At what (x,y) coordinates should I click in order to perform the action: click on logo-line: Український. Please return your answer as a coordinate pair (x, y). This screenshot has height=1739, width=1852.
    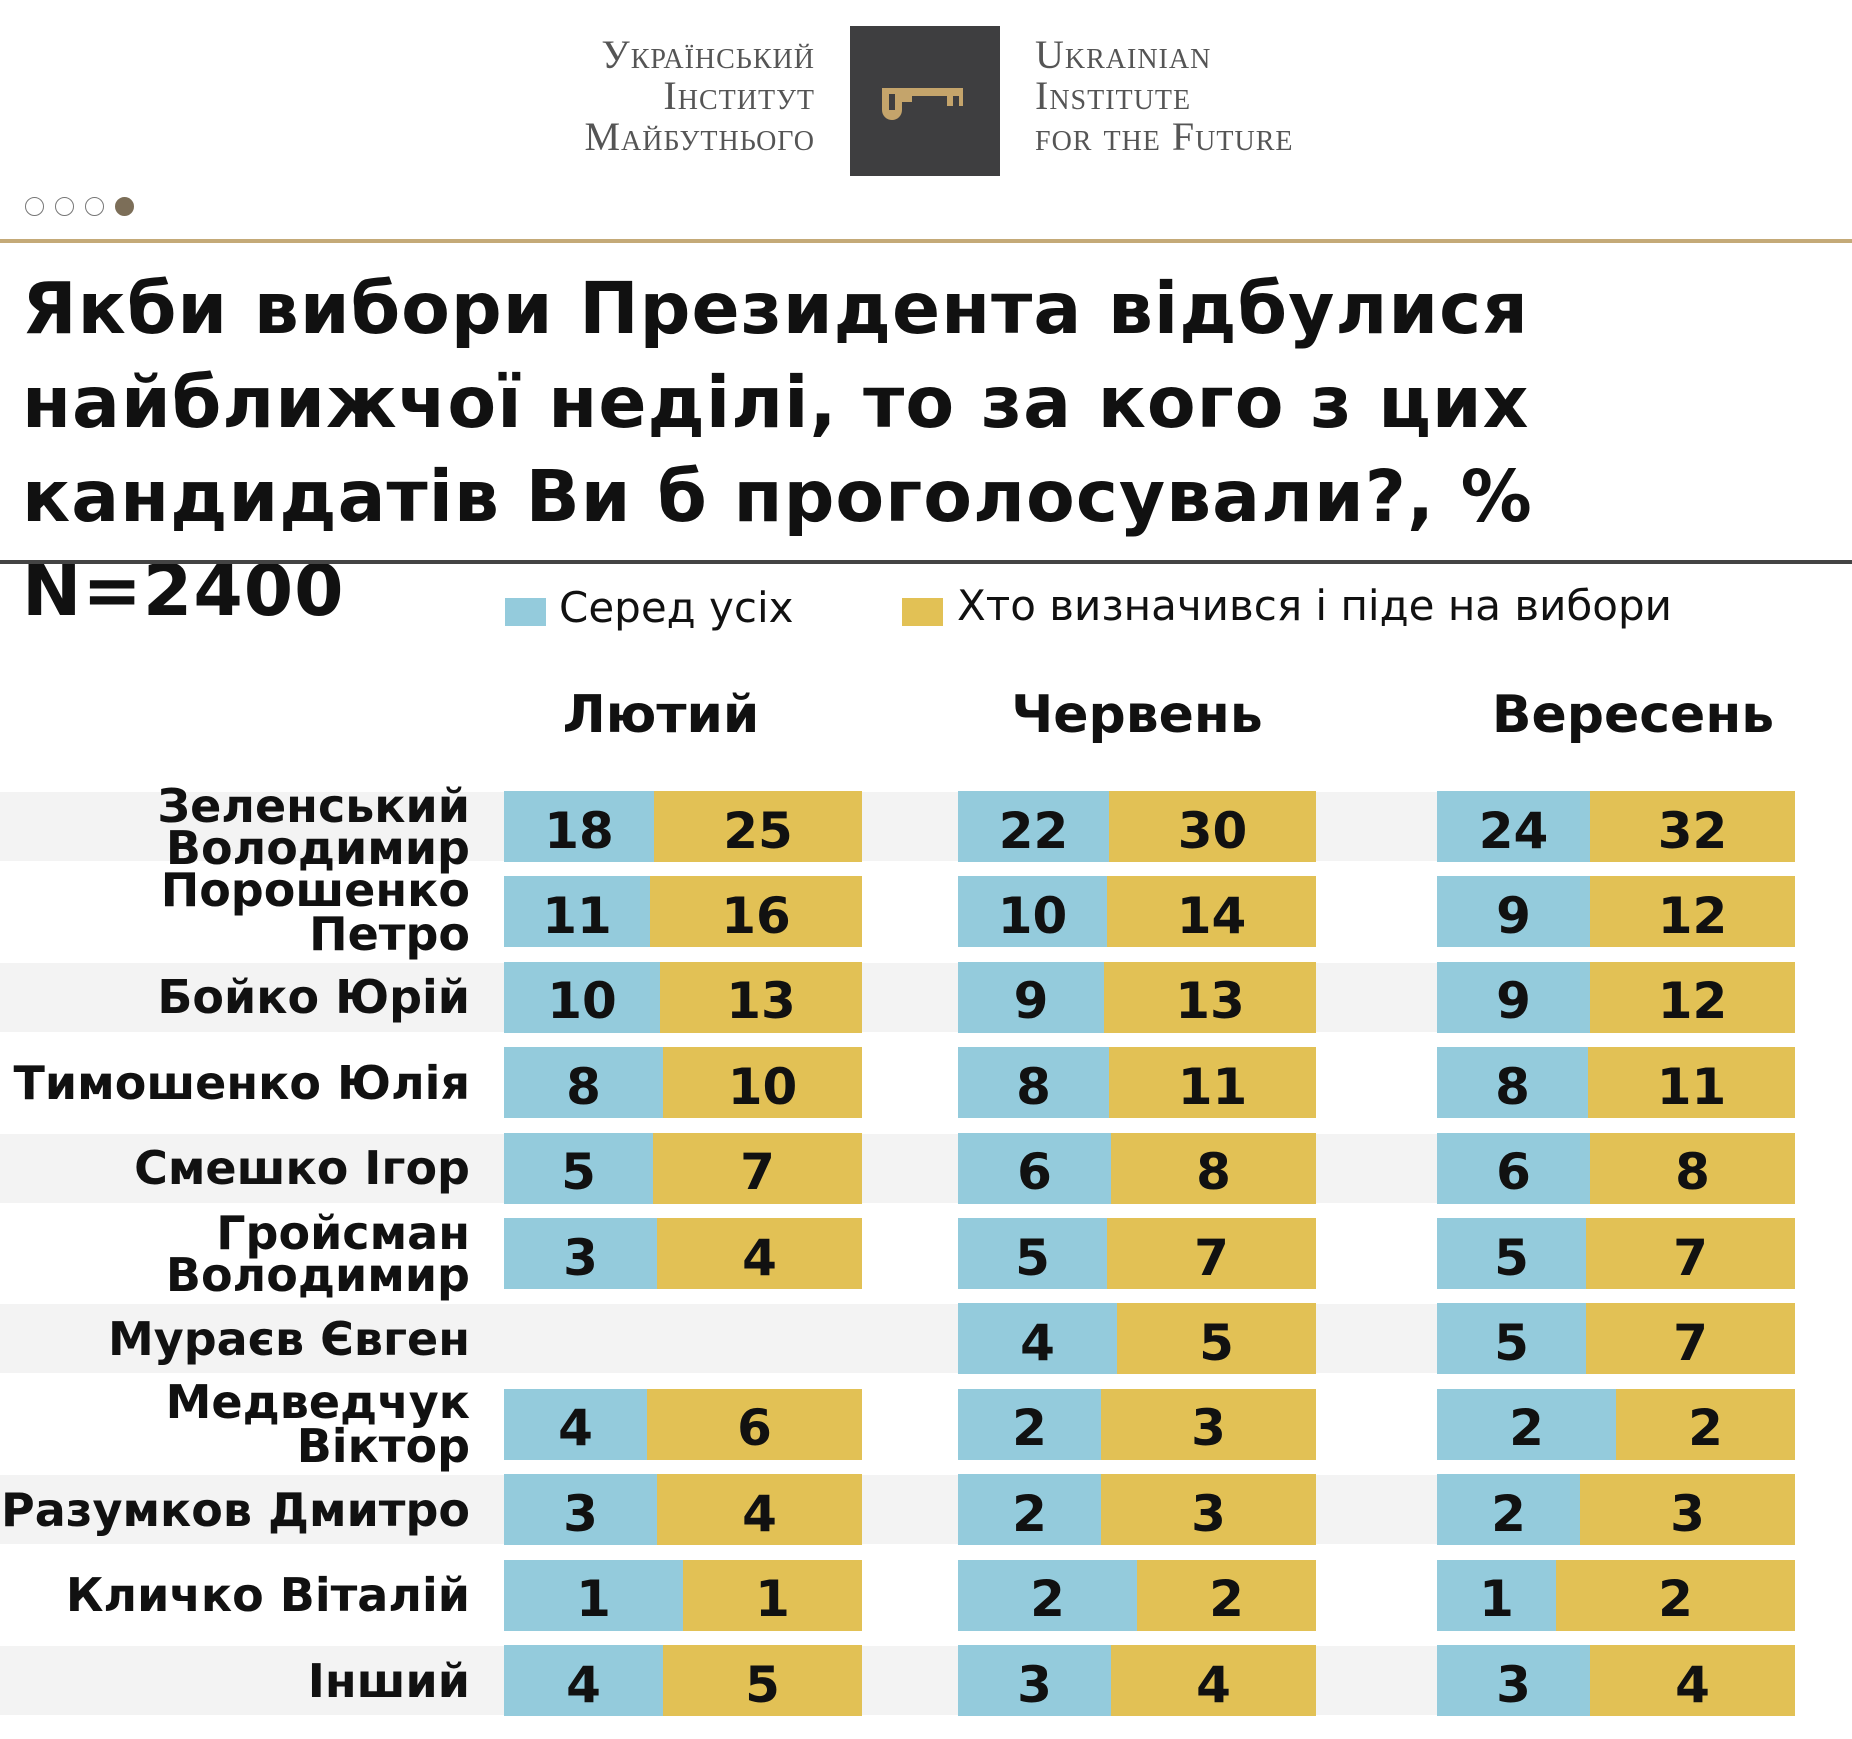
    Looking at the image, I should click on (708, 54).